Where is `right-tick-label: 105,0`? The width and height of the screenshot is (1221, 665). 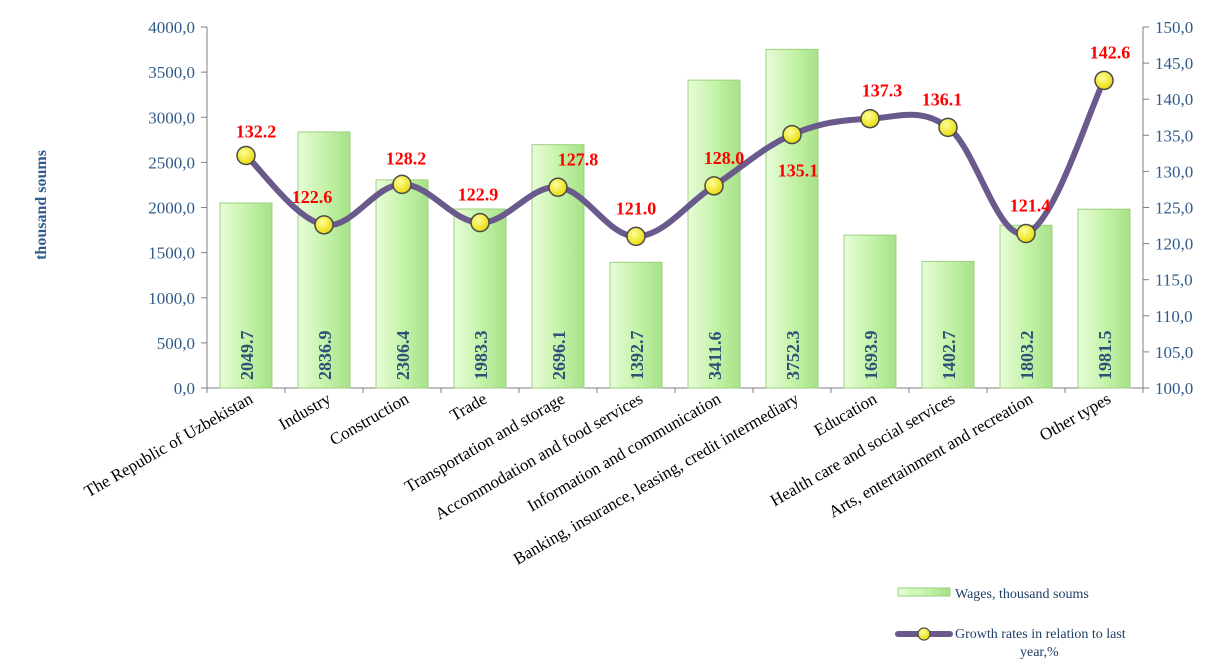 right-tick-label: 105,0 is located at coordinates (1174, 352).